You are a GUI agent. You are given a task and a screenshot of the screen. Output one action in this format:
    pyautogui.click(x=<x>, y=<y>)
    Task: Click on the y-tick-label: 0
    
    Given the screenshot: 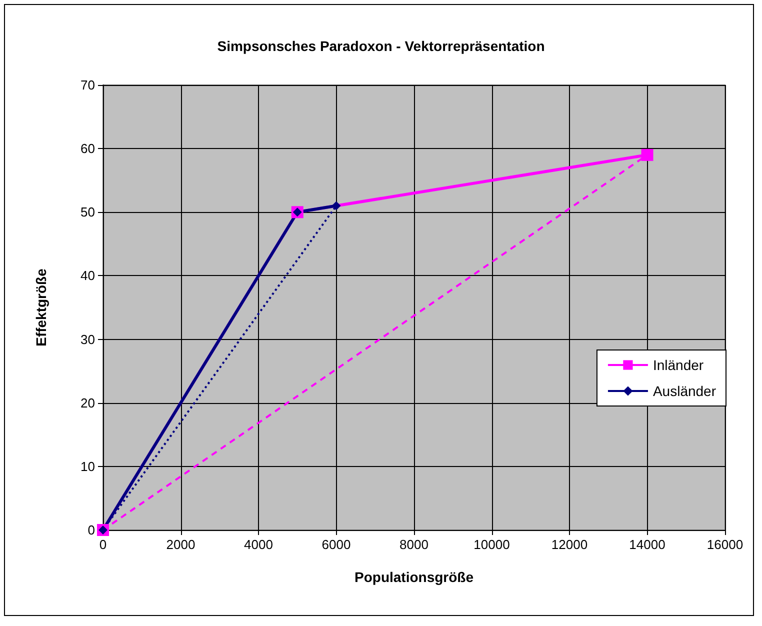 What is the action you would take?
    pyautogui.click(x=91, y=530)
    